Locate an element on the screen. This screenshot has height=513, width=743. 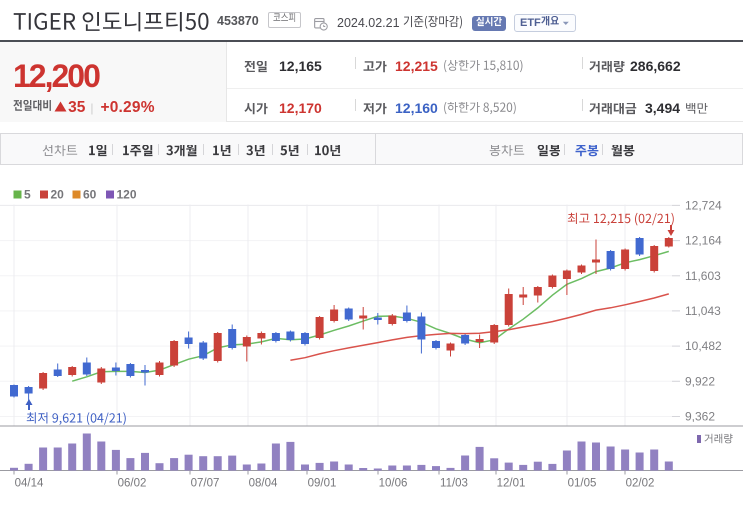
svg-text: 09/01 is located at coordinates (322, 484).